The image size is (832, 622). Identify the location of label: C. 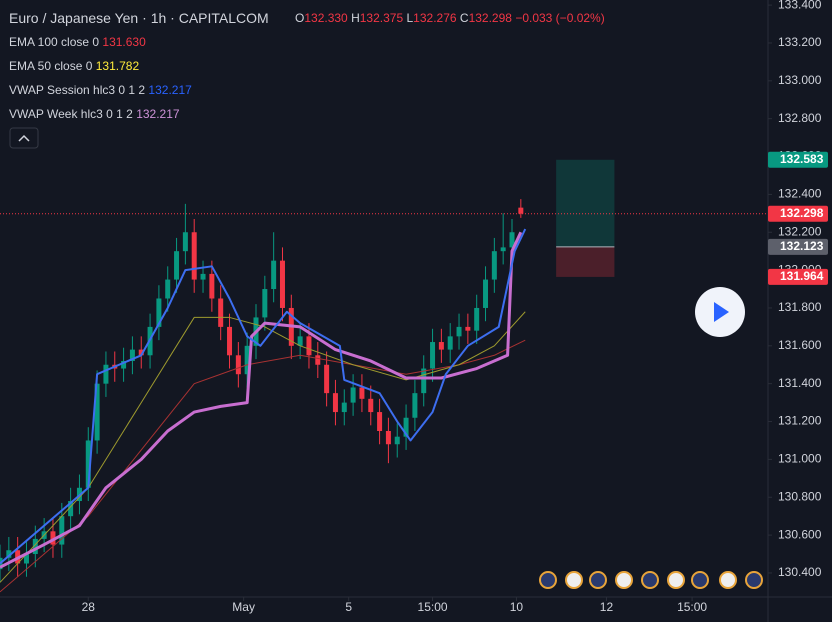
(464, 18).